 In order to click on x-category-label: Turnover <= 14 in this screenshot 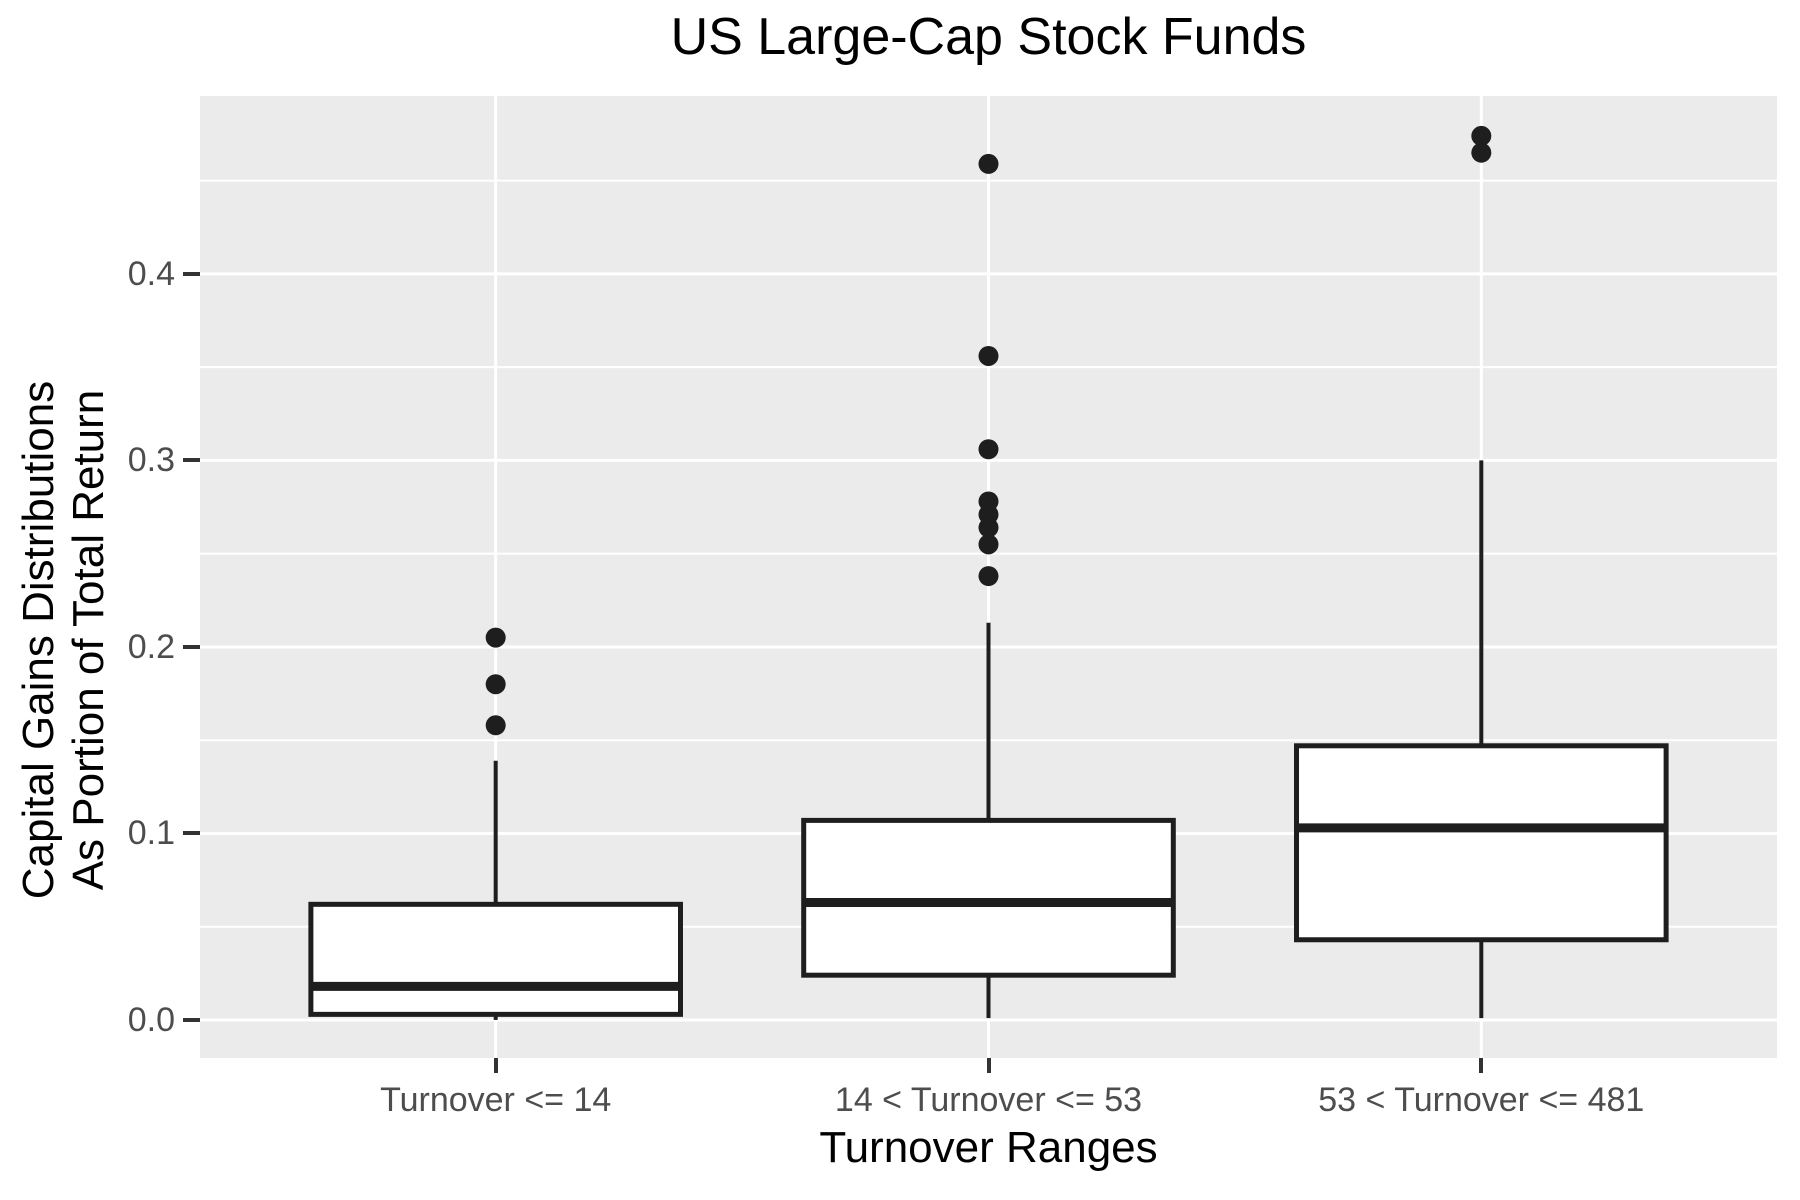, I will do `click(496, 1100)`.